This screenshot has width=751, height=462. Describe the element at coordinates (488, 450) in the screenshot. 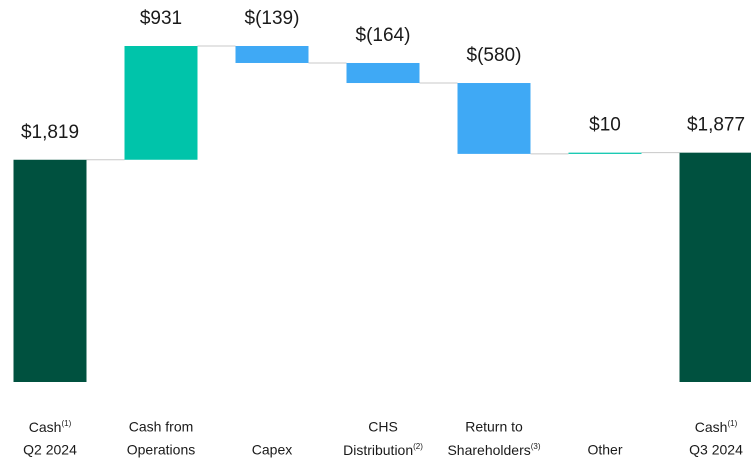

I see `category-text: Shareholders` at that location.